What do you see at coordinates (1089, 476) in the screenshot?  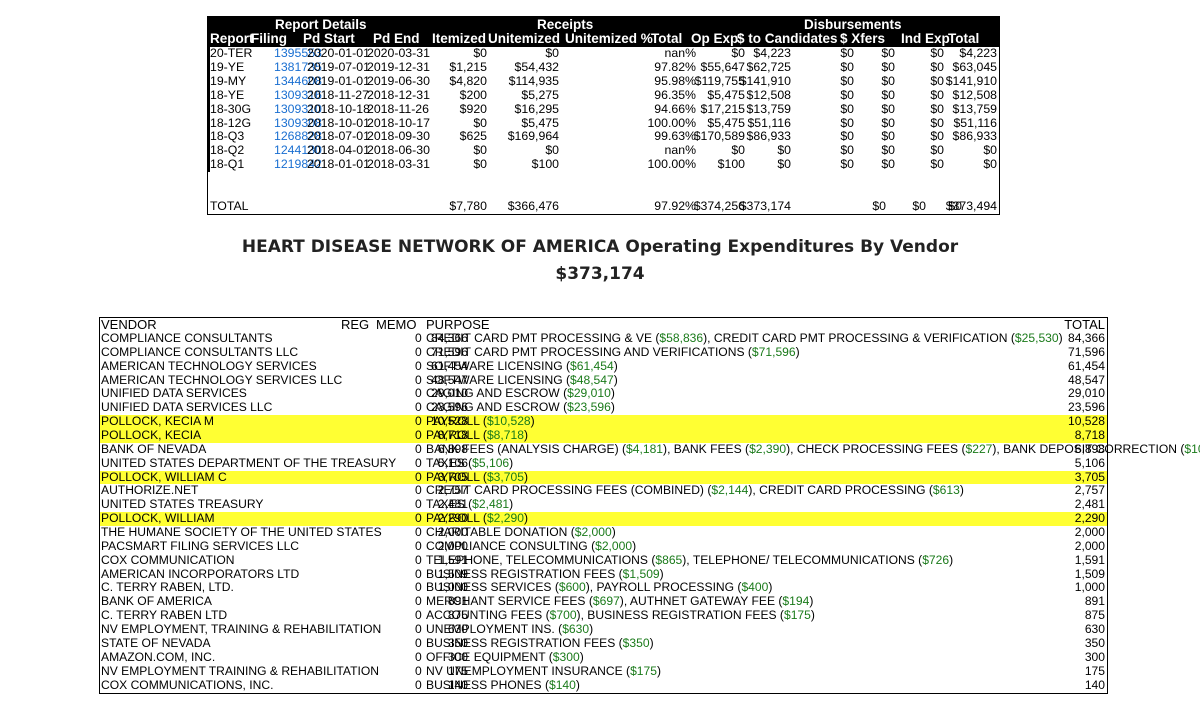 I see `vendor-total: 3,705` at bounding box center [1089, 476].